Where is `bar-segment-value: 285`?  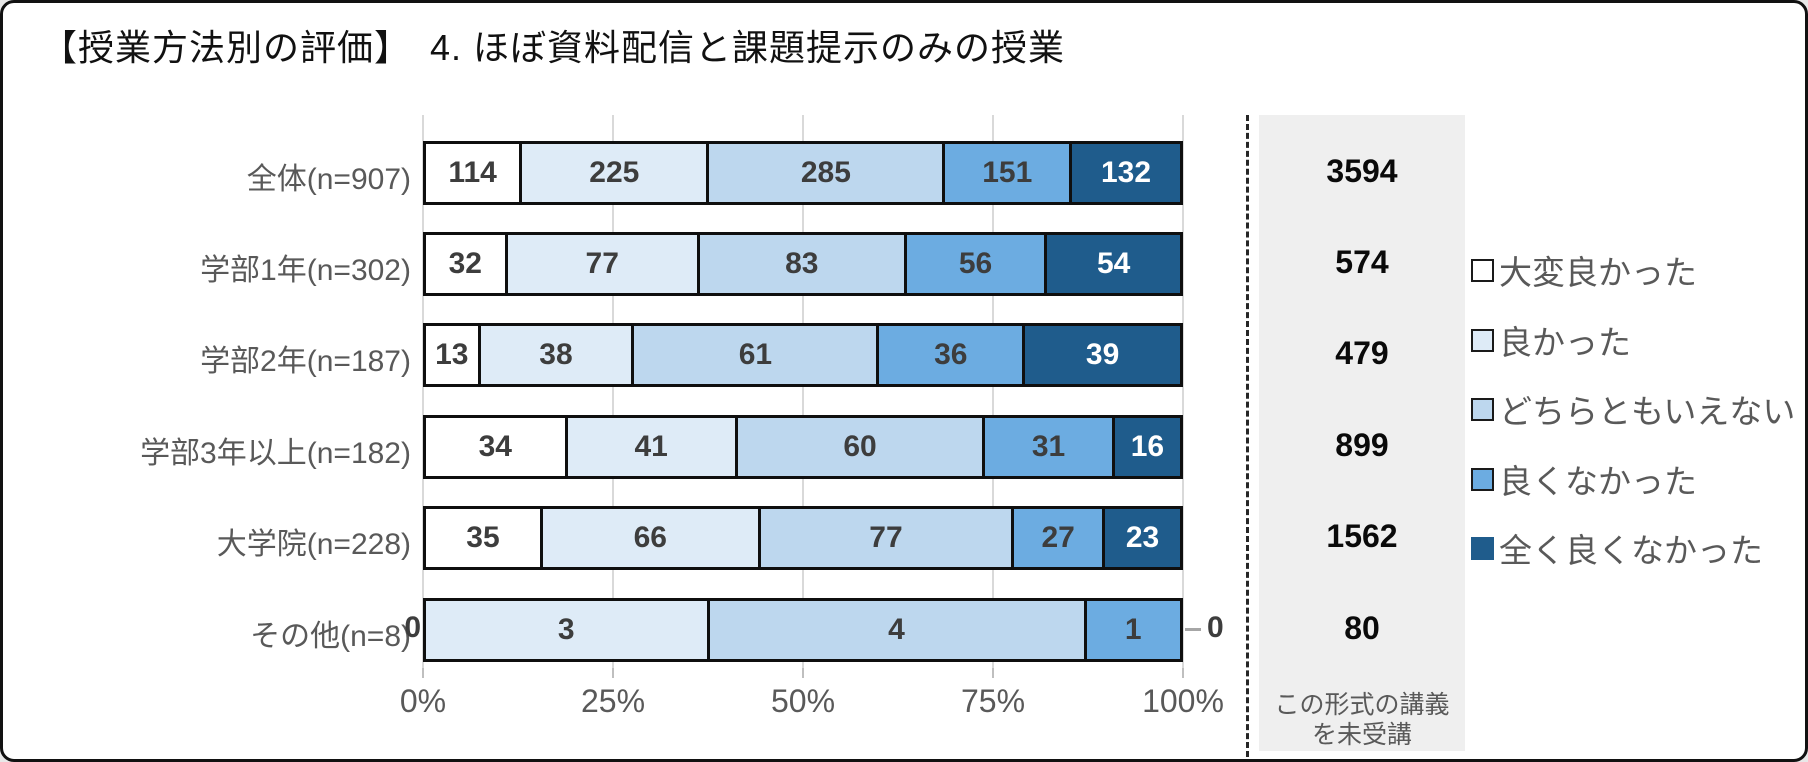
bar-segment-value: 285 is located at coordinates (825, 172).